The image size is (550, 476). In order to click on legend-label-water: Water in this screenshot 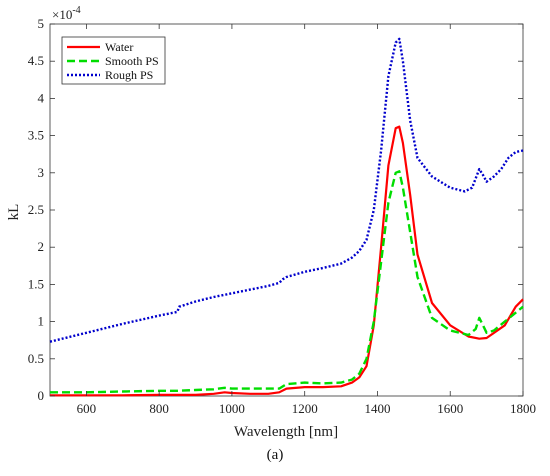, I will do `click(119, 47)`.